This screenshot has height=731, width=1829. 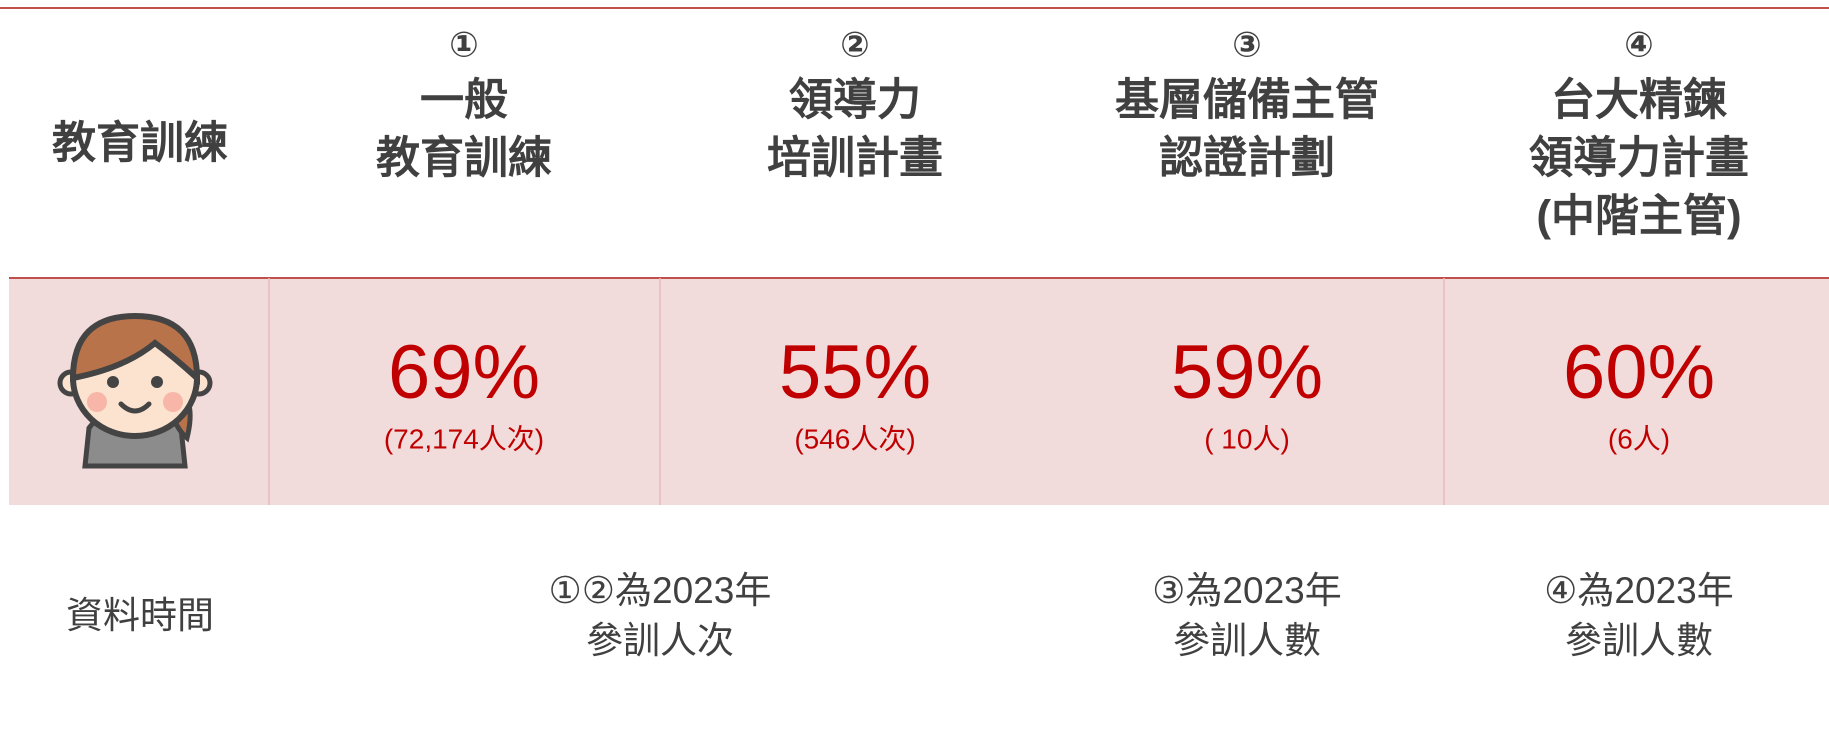 I want to click on stat-count: (546人次), so click(x=854, y=438).